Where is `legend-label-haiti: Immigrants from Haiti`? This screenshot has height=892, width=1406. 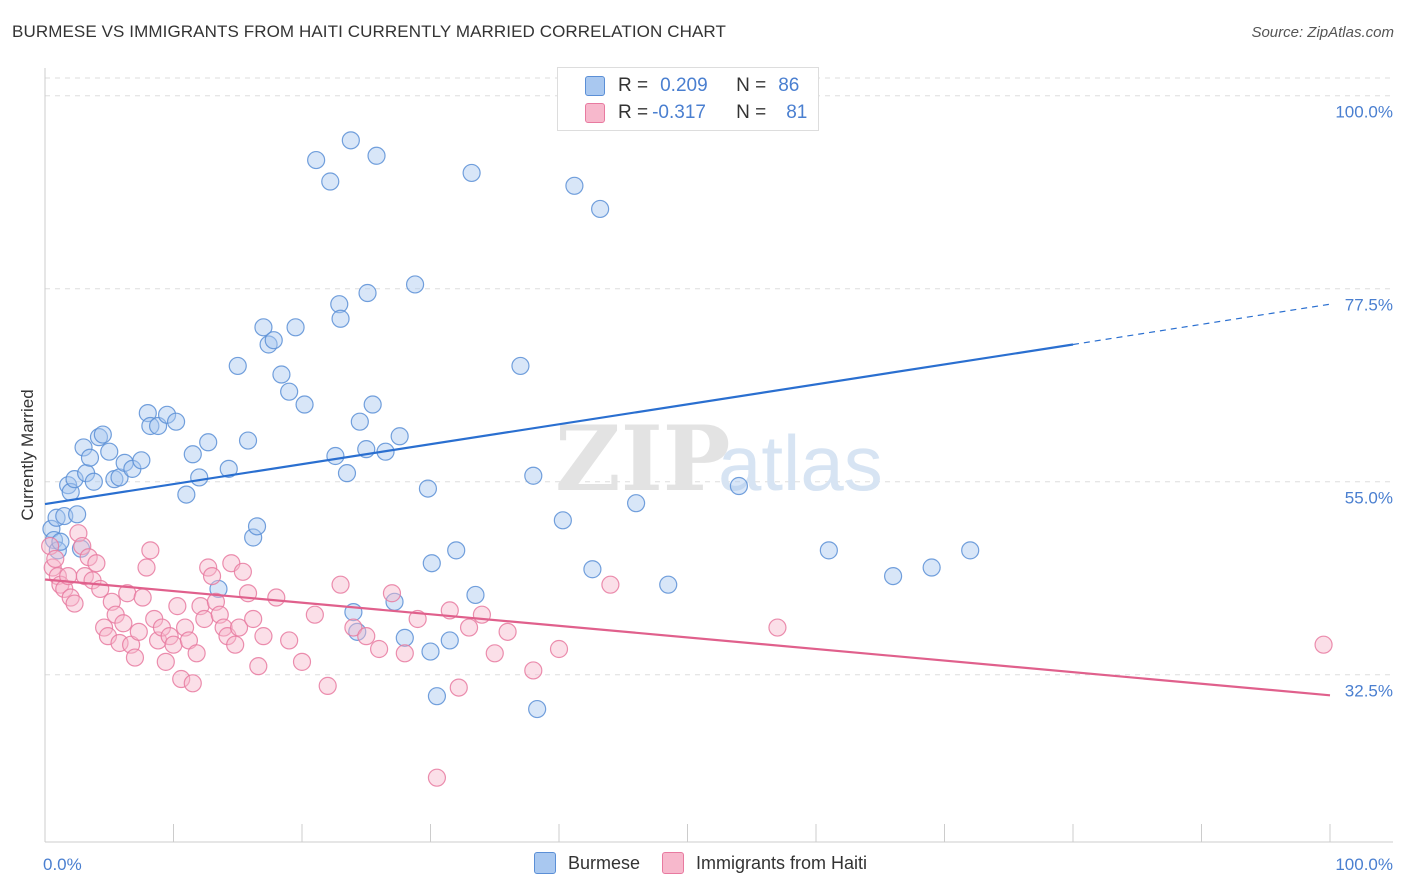 legend-label-haiti: Immigrants from Haiti is located at coordinates (782, 862).